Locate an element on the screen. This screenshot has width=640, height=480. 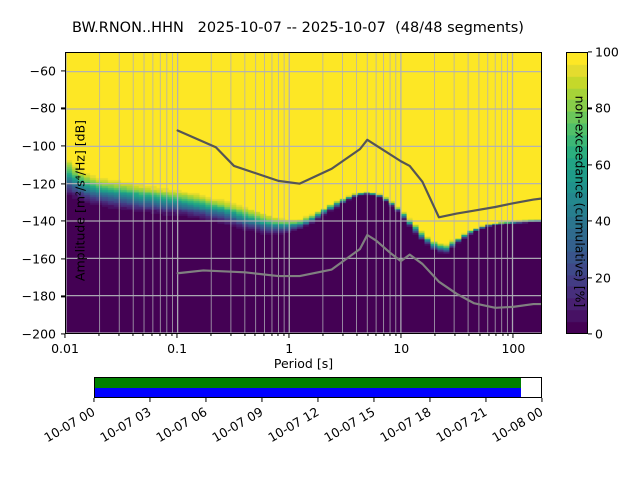
x-tick-label: 1 is located at coordinates (289, 348).